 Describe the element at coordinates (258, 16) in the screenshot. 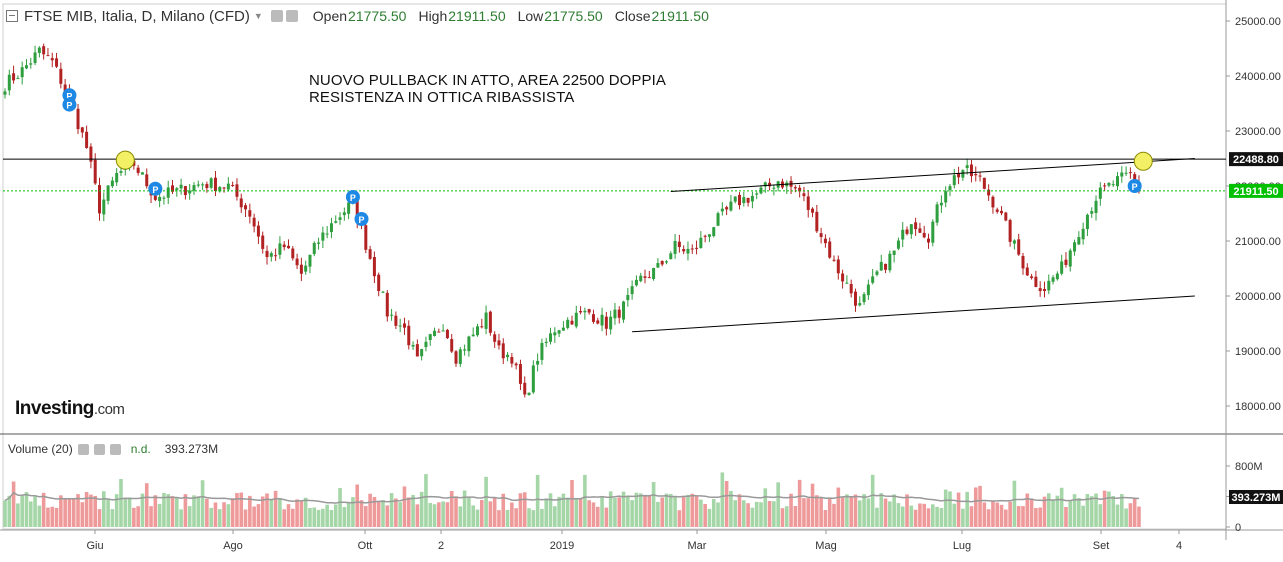

I see `chevron-down-icon: ▼` at that location.